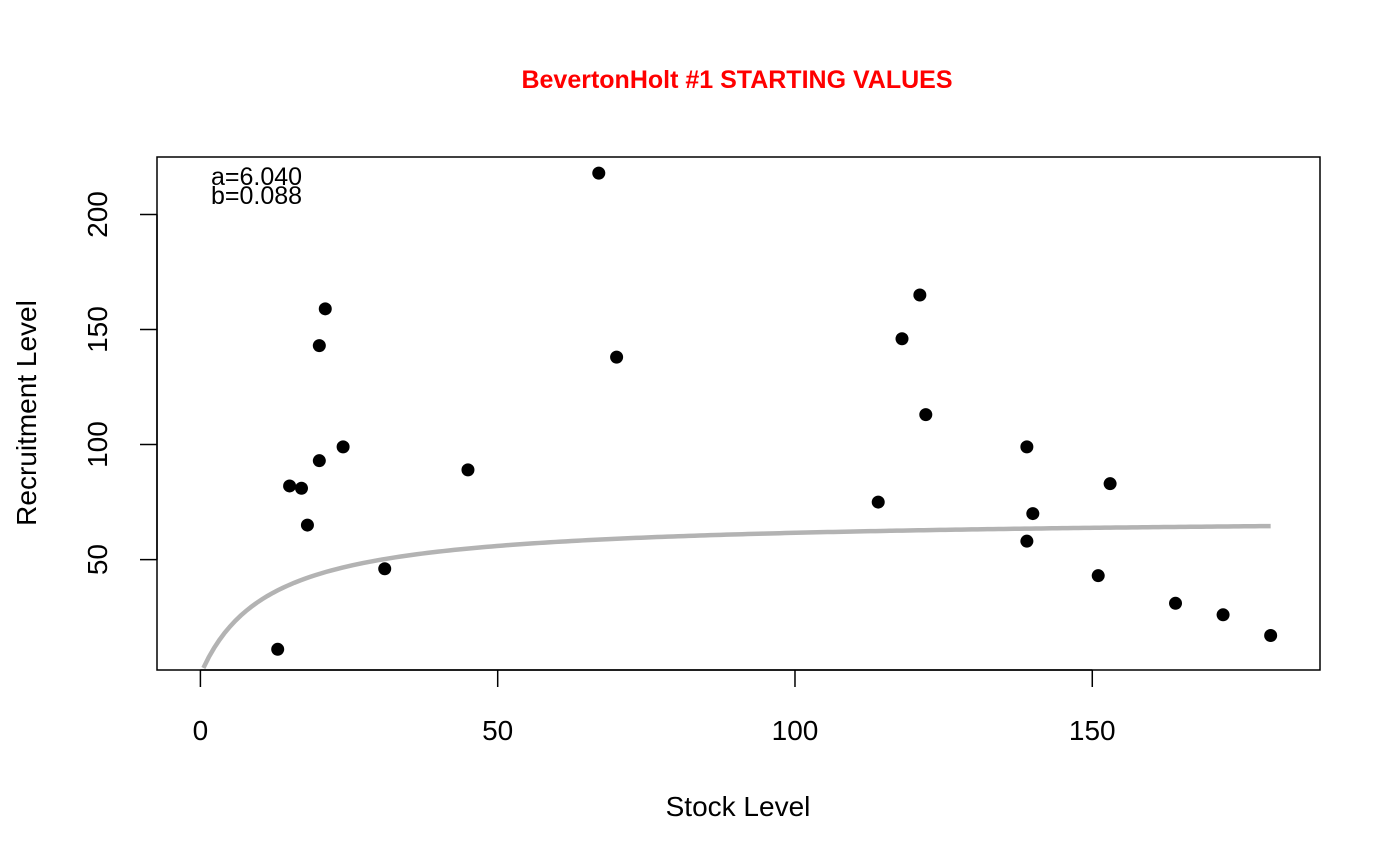 This screenshot has height=866, width=1400. Describe the element at coordinates (736, 80) in the screenshot. I see `chart-title: BevertonHolt #1 STARTING VALUES` at that location.